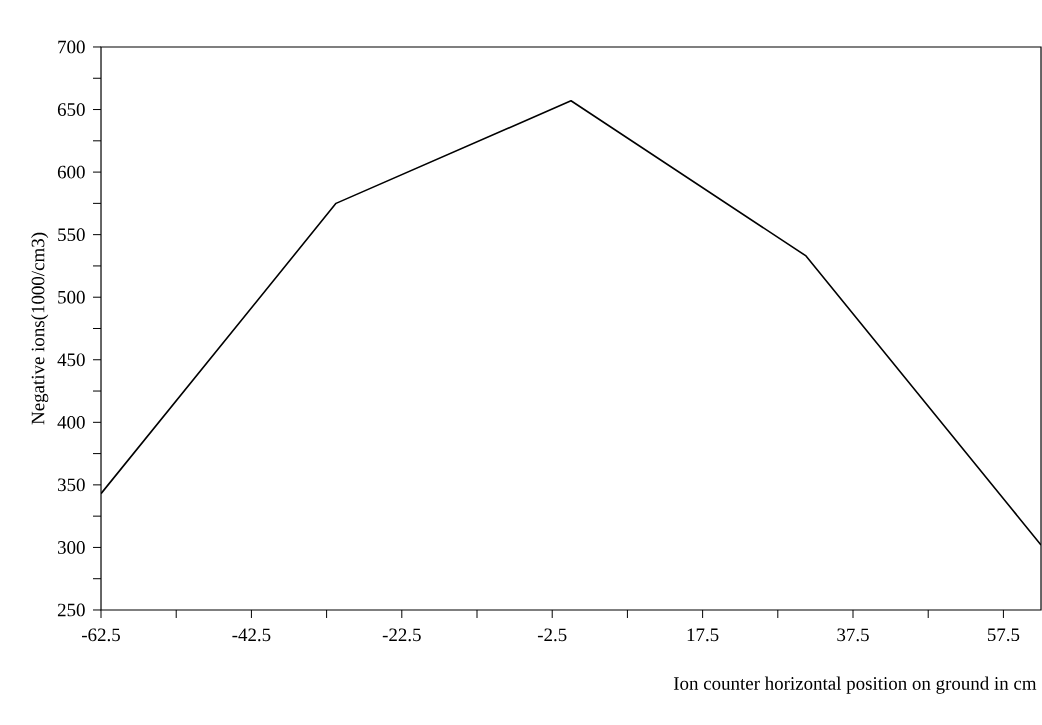 This screenshot has width=1042, height=725. What do you see at coordinates (101, 635) in the screenshot?
I see `x-tick-label: -62.5` at bounding box center [101, 635].